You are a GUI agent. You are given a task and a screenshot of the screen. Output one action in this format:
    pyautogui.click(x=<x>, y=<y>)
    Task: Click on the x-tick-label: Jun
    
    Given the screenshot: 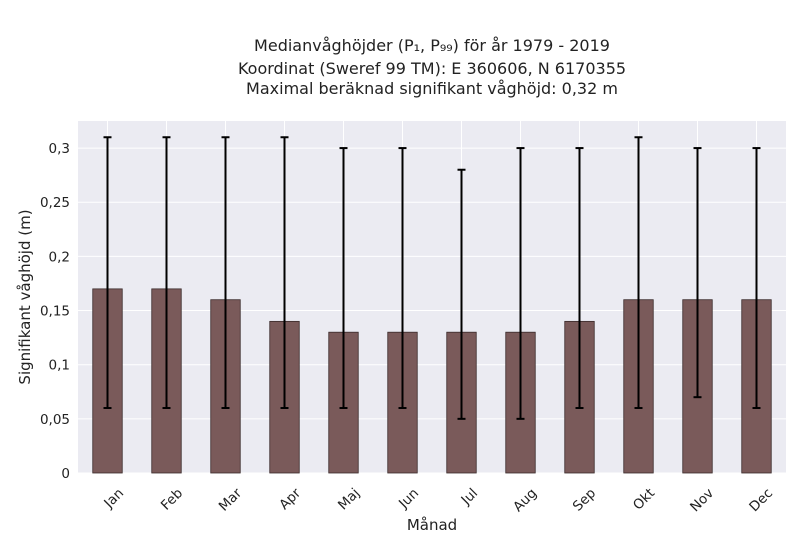 What is the action you would take?
    pyautogui.click(x=408, y=498)
    